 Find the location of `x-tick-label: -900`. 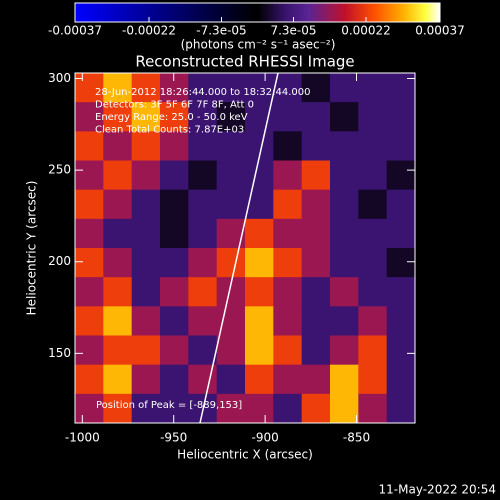

x-tick-label: -900 is located at coordinates (264, 438).